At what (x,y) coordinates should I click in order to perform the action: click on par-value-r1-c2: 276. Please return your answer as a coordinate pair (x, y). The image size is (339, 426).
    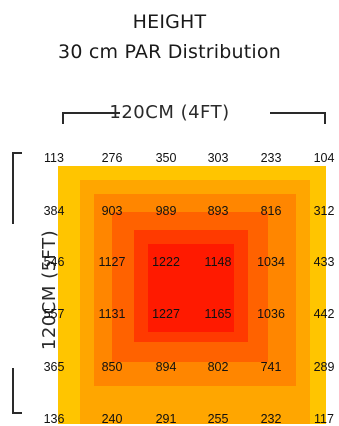
    Looking at the image, I should click on (112, 158).